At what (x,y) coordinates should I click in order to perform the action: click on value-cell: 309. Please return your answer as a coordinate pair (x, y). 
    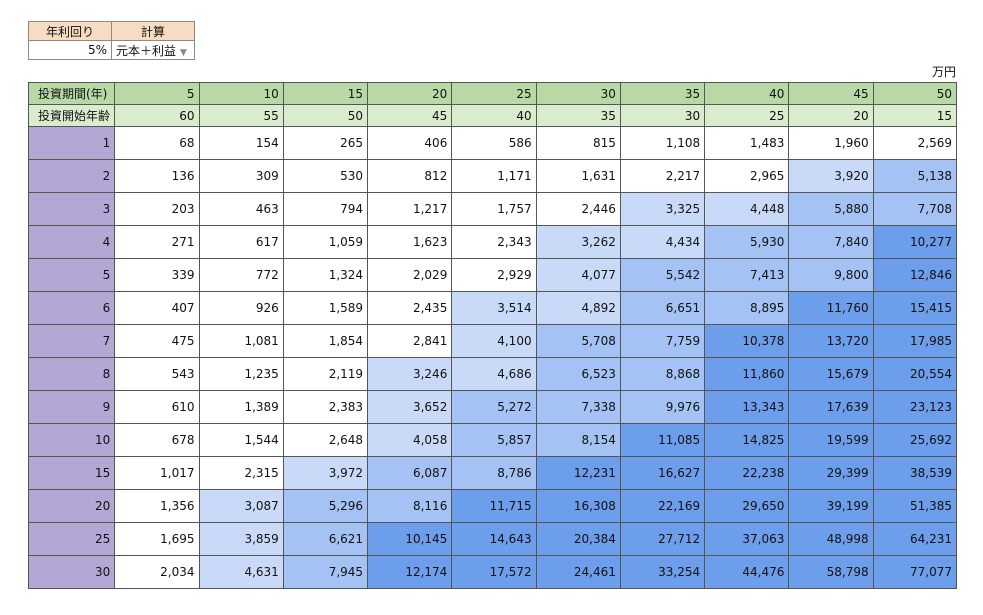
    Looking at the image, I should click on (241, 176).